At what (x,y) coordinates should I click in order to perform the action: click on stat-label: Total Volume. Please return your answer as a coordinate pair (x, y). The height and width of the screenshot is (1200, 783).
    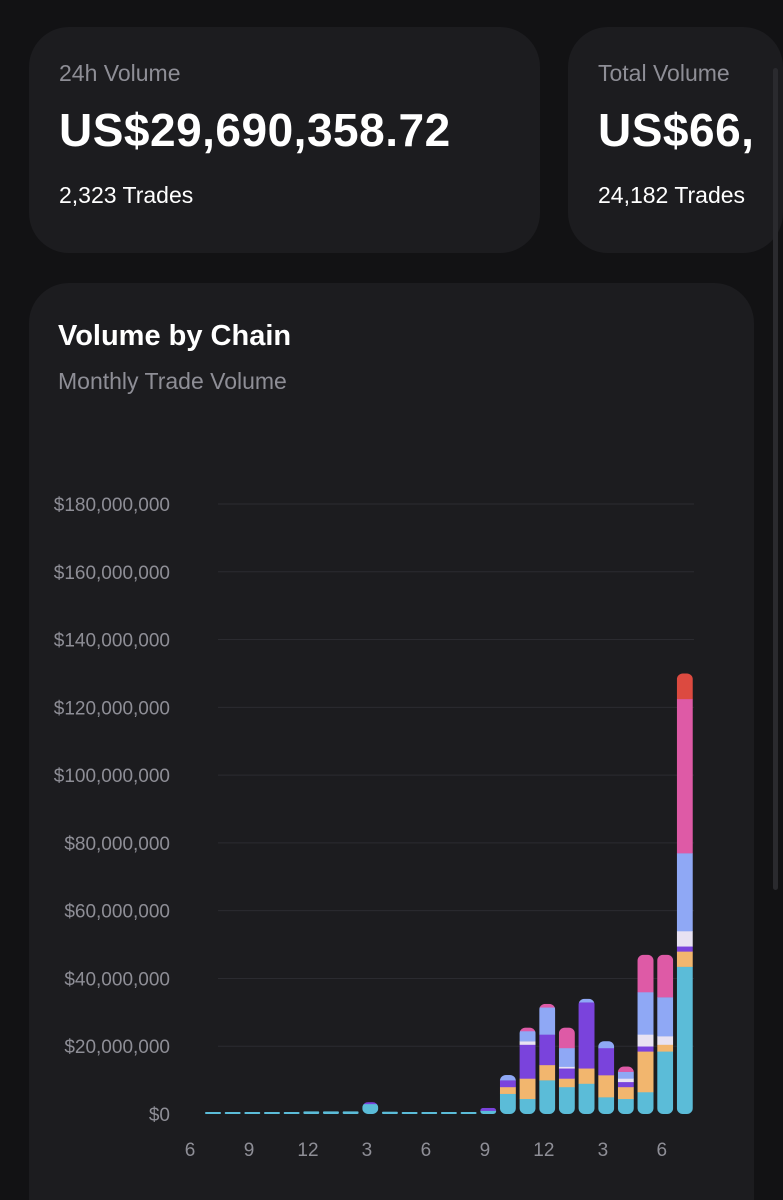
    Looking at the image, I should click on (664, 73).